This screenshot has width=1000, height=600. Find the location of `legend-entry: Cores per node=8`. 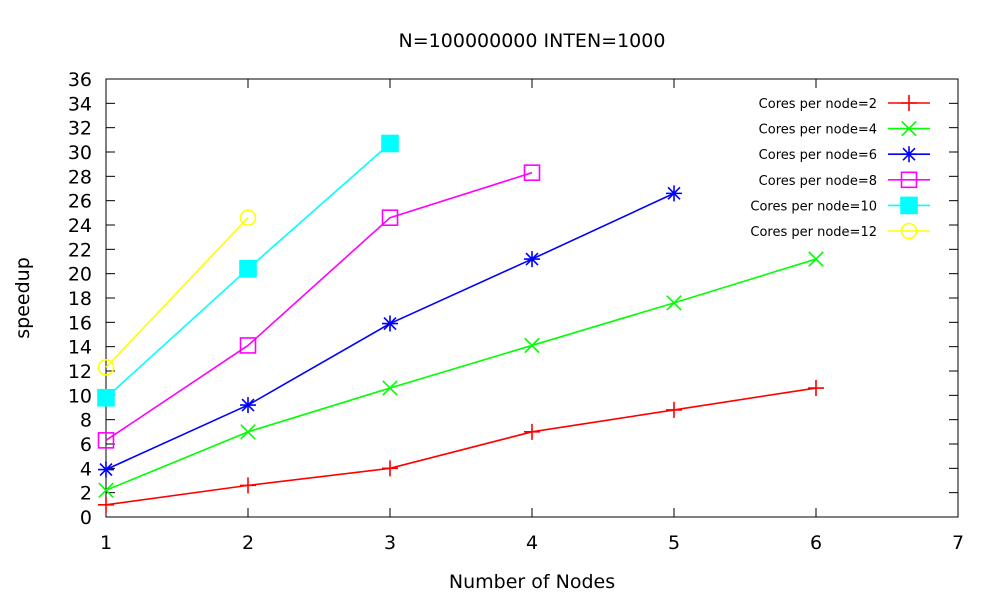

legend-entry: Cores per node=8 is located at coordinates (844, 180).